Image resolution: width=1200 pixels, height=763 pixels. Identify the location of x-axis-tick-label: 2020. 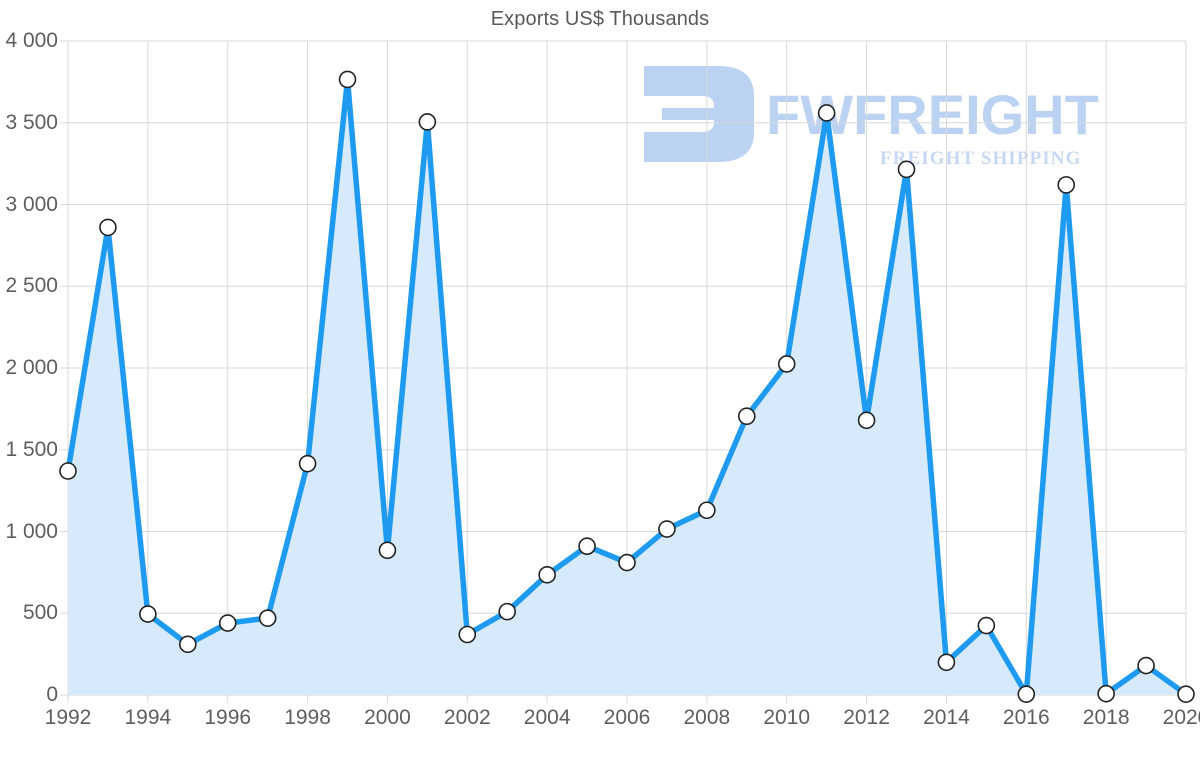
(1181, 717).